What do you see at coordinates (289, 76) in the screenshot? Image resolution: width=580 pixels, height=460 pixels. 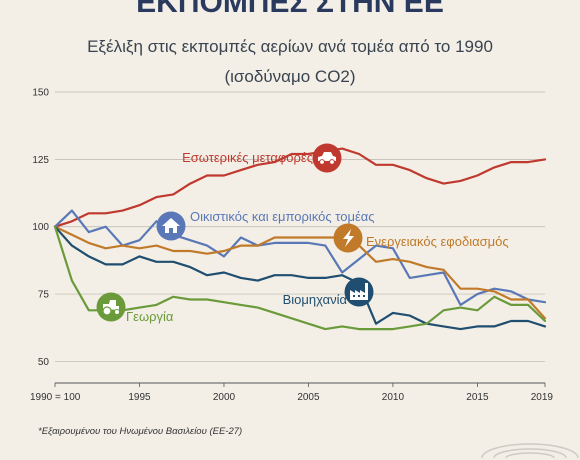 I see `chart-subtitle-line2: (ισοδύναμο CO2)` at bounding box center [289, 76].